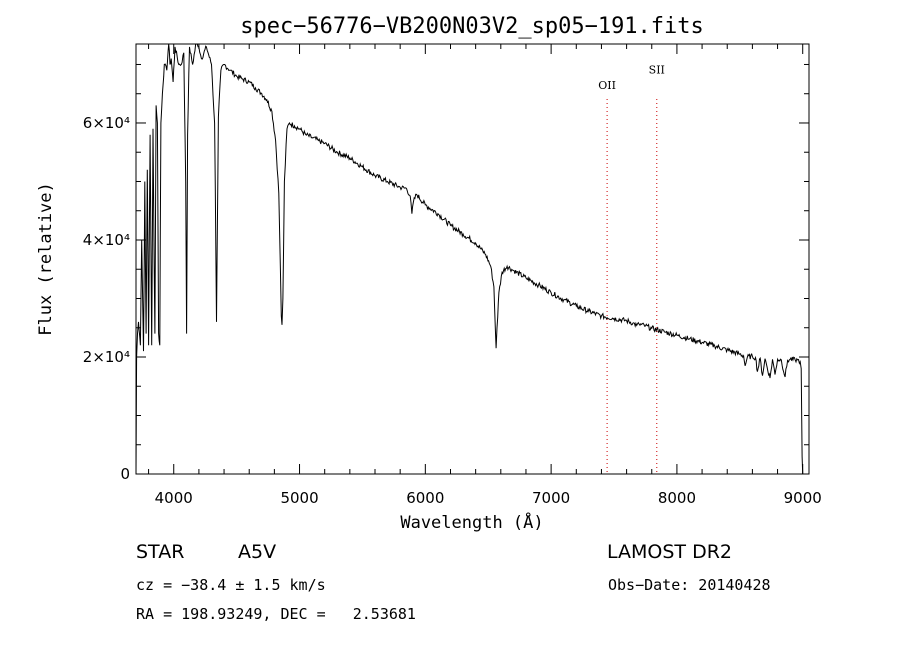 The image size is (900, 650). I want to click on observation-date: Obs−Date: 20140428, so click(689, 585).